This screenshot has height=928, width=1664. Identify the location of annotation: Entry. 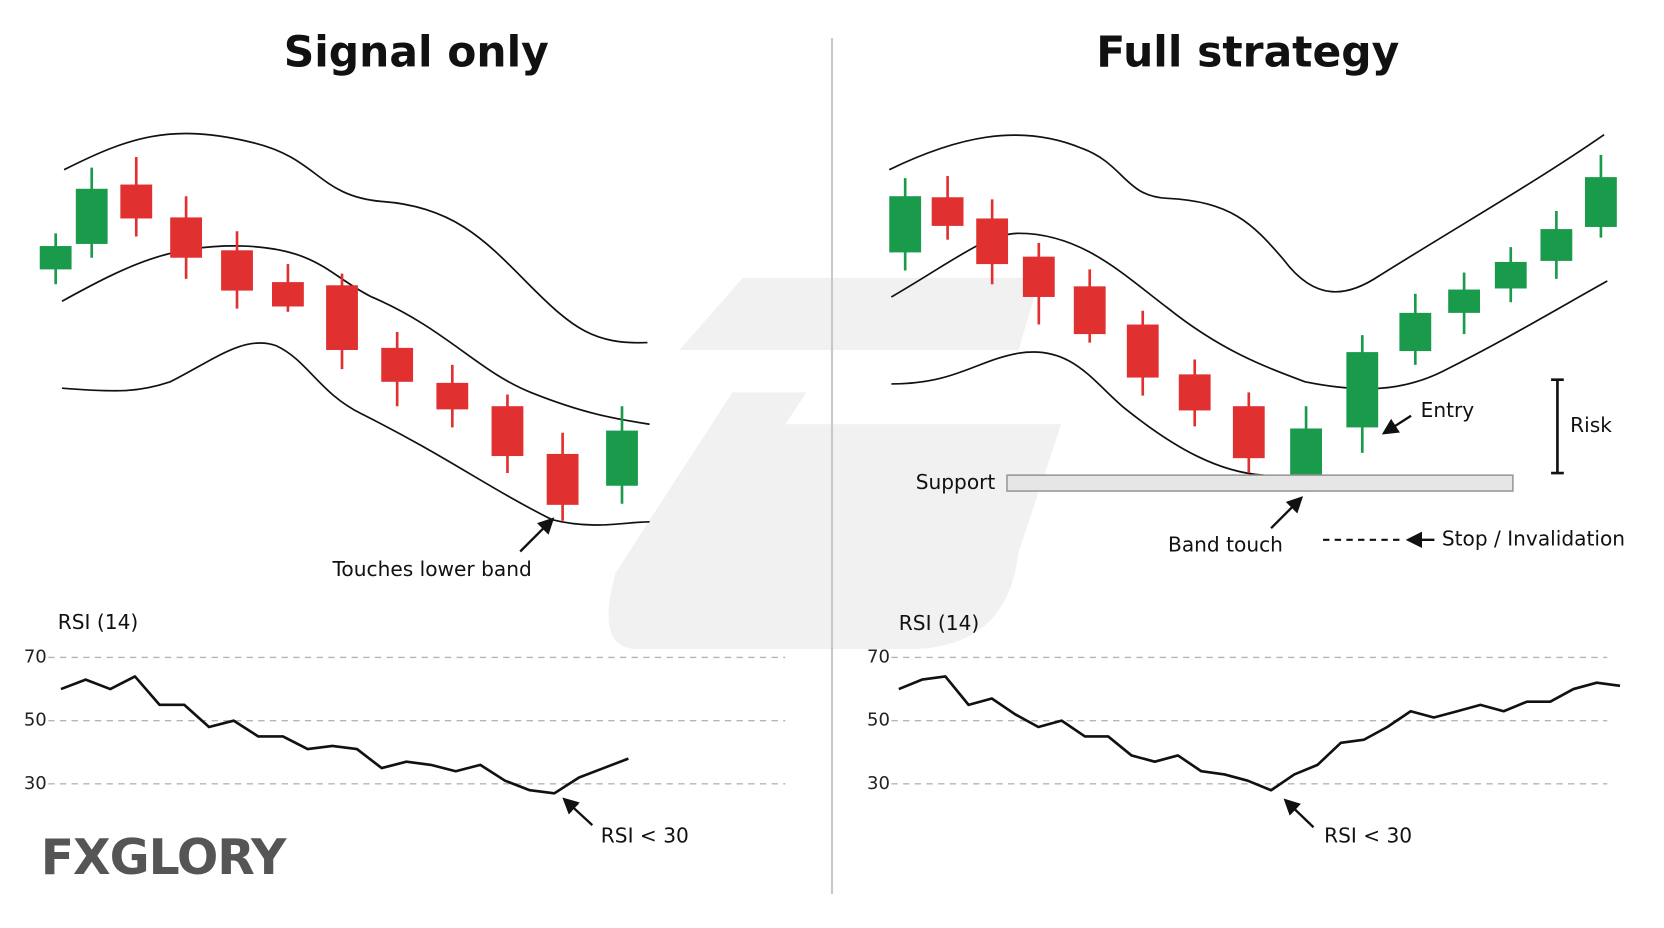
(1448, 410).